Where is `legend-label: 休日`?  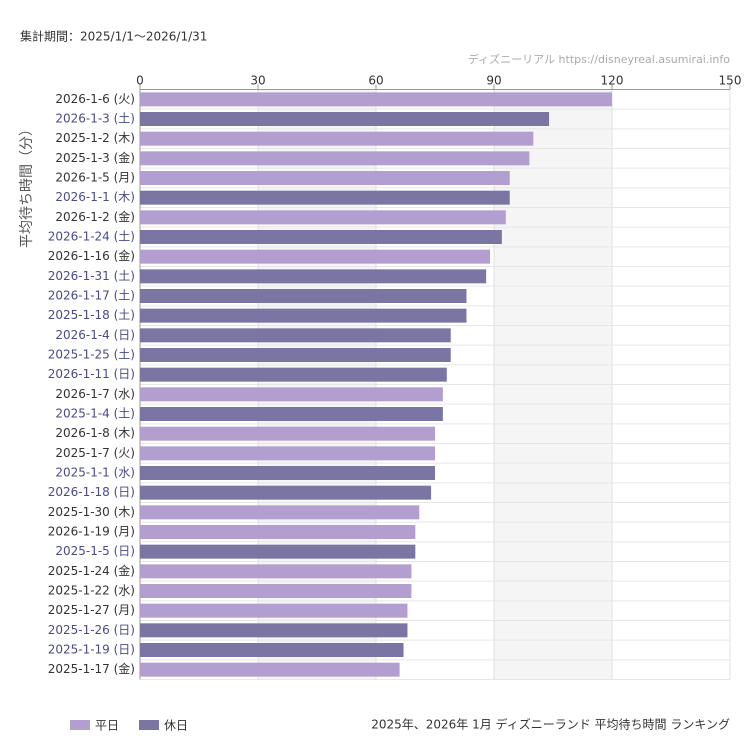 legend-label: 休日 is located at coordinates (176, 726).